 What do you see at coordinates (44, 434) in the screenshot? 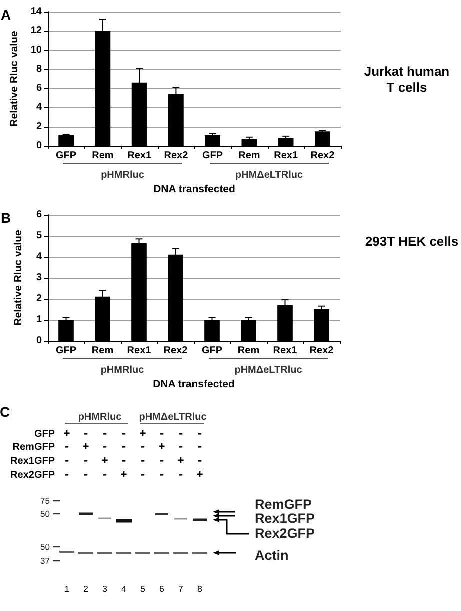
I see `text: GFP` at bounding box center [44, 434].